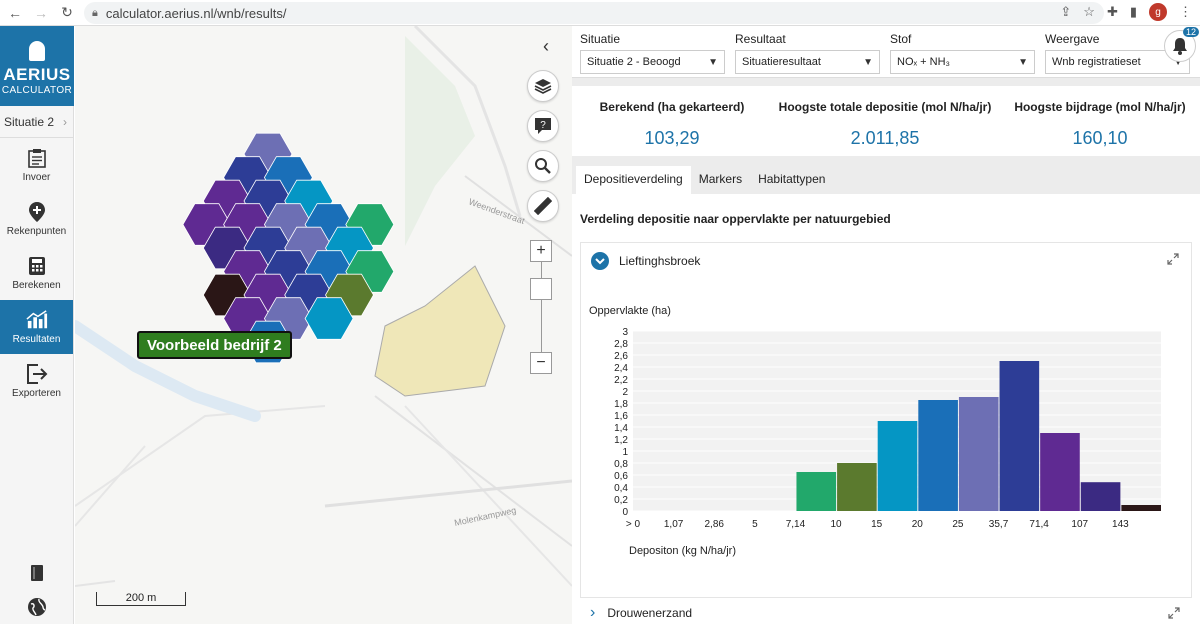 The image size is (1200, 624). Describe the element at coordinates (901, 39) in the screenshot. I see `stof-label: Stof` at that location.